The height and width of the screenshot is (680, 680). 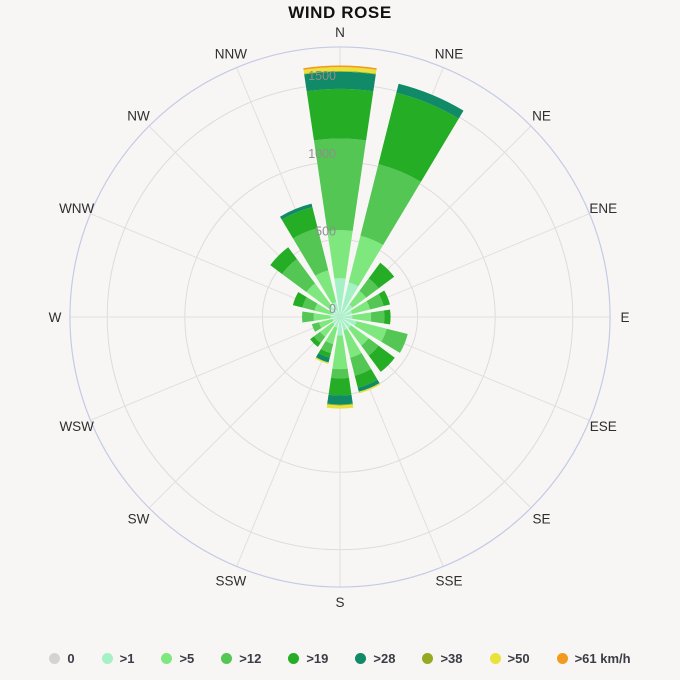 What do you see at coordinates (339, 602) in the screenshot?
I see `direction-label-S: S` at bounding box center [339, 602].